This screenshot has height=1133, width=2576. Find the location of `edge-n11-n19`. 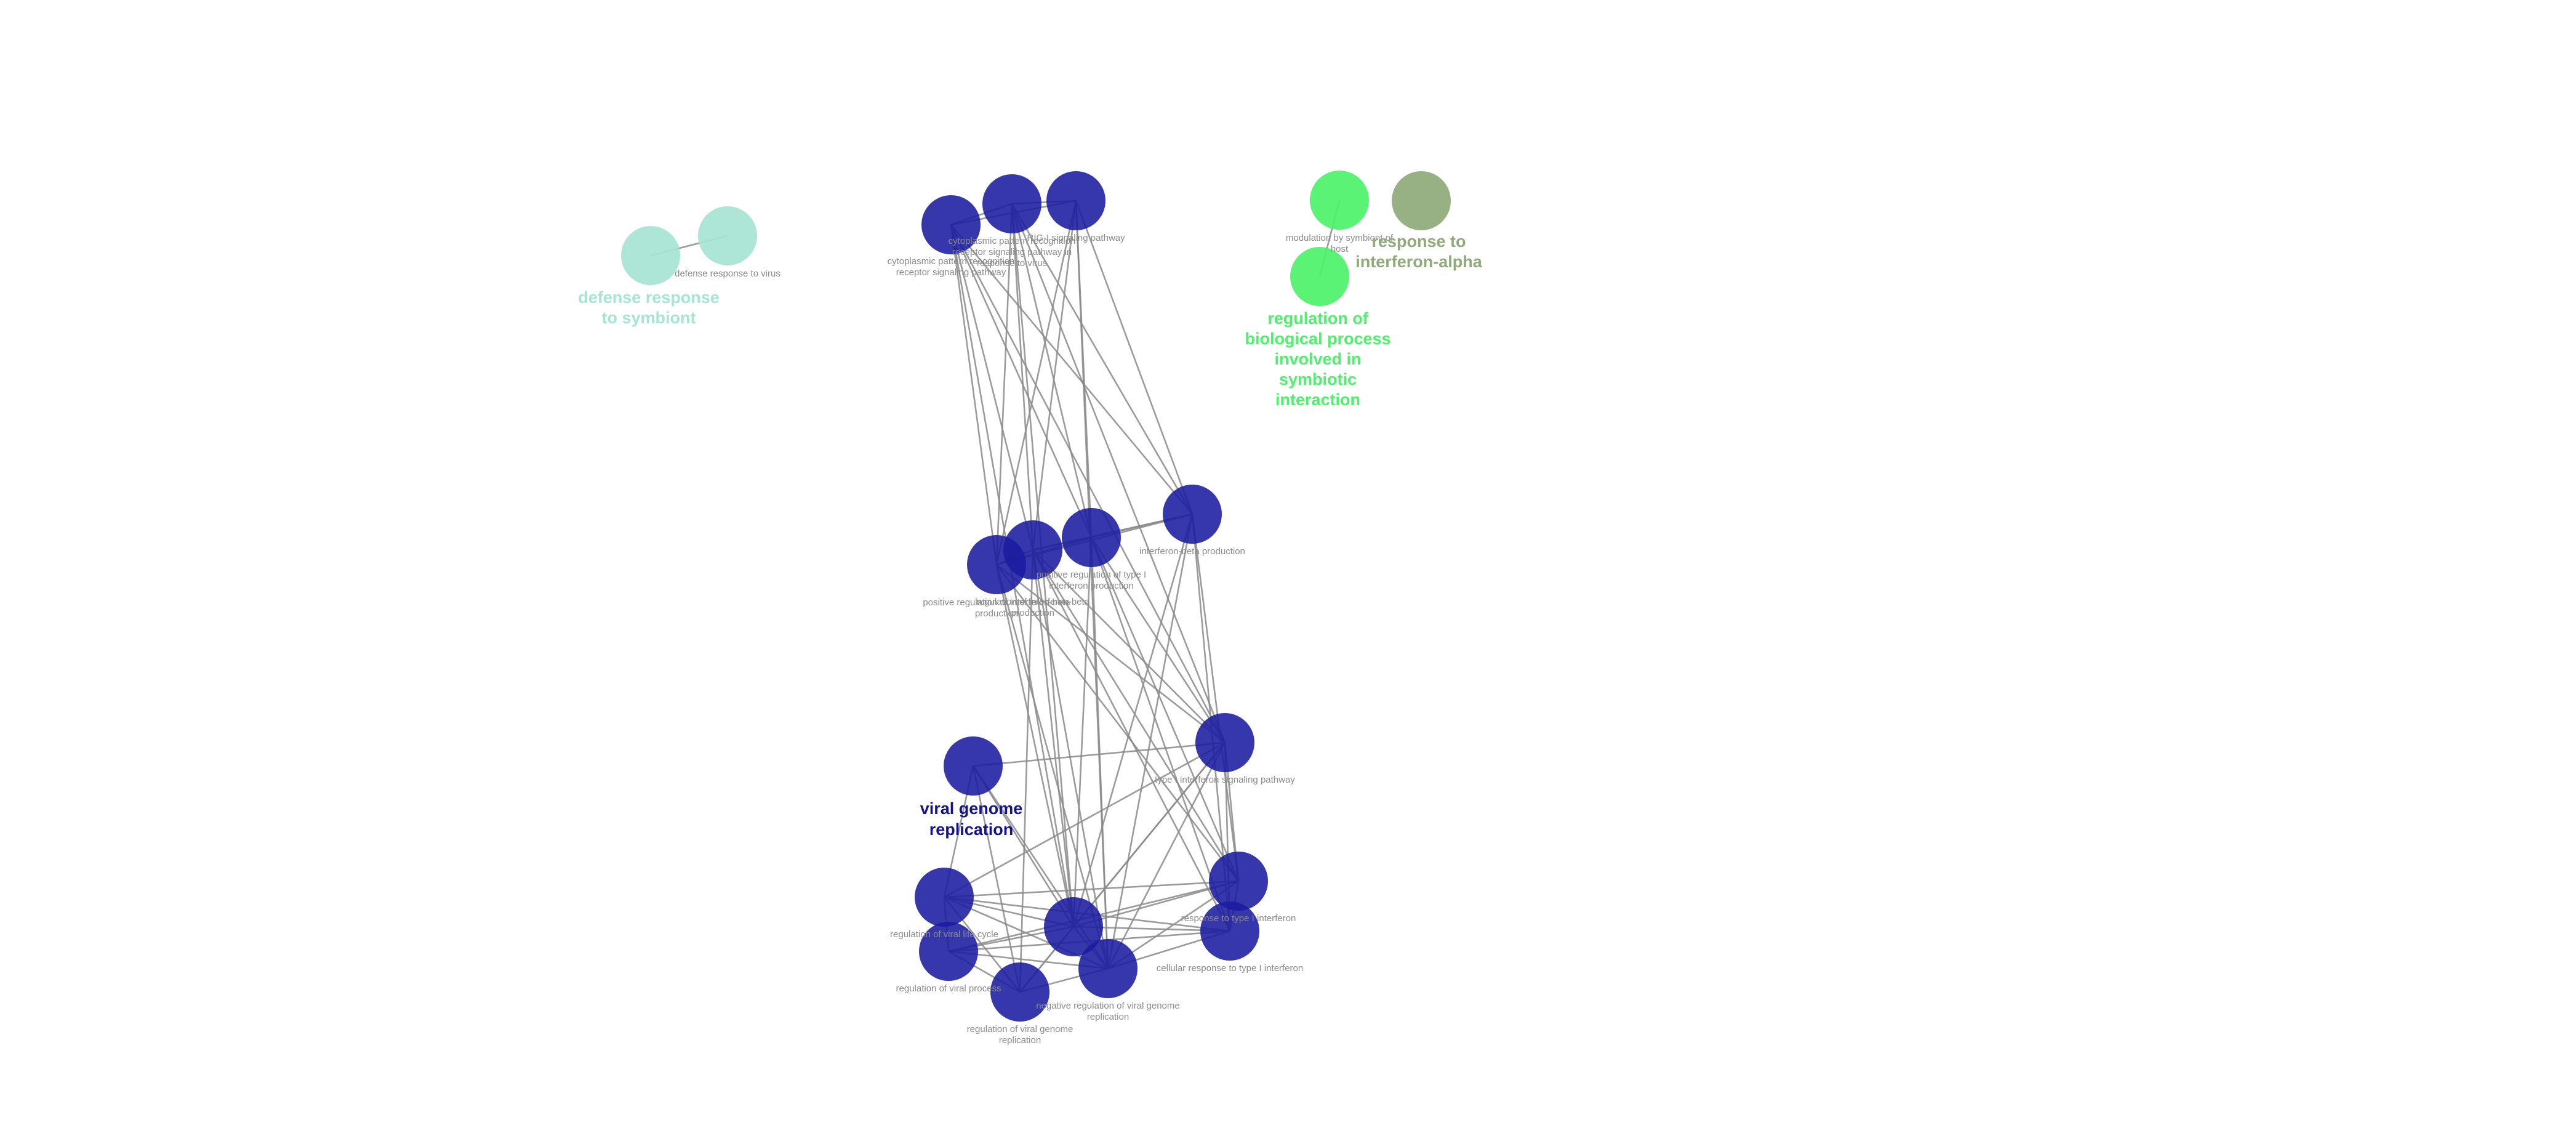

edge-n11-n19 is located at coordinates (1053, 738).